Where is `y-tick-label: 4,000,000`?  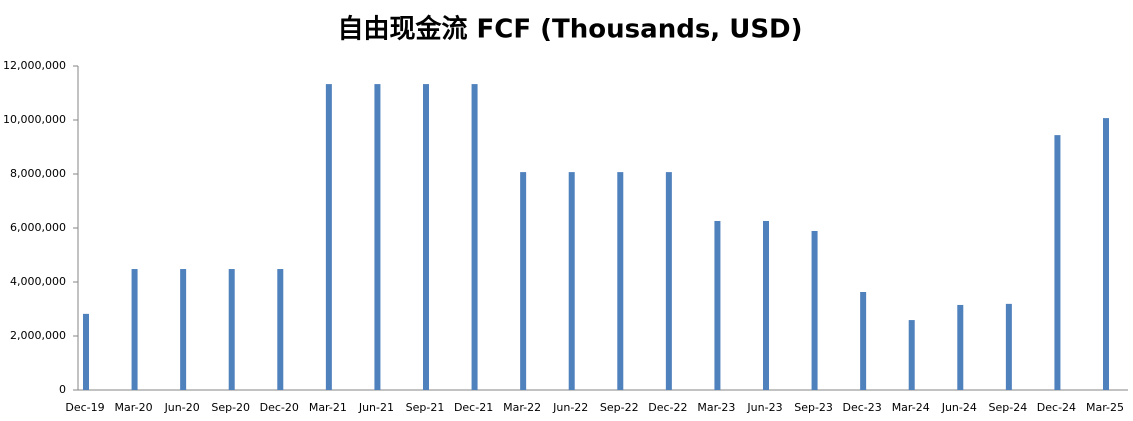
y-tick-label: 4,000,000 is located at coordinates (38, 281).